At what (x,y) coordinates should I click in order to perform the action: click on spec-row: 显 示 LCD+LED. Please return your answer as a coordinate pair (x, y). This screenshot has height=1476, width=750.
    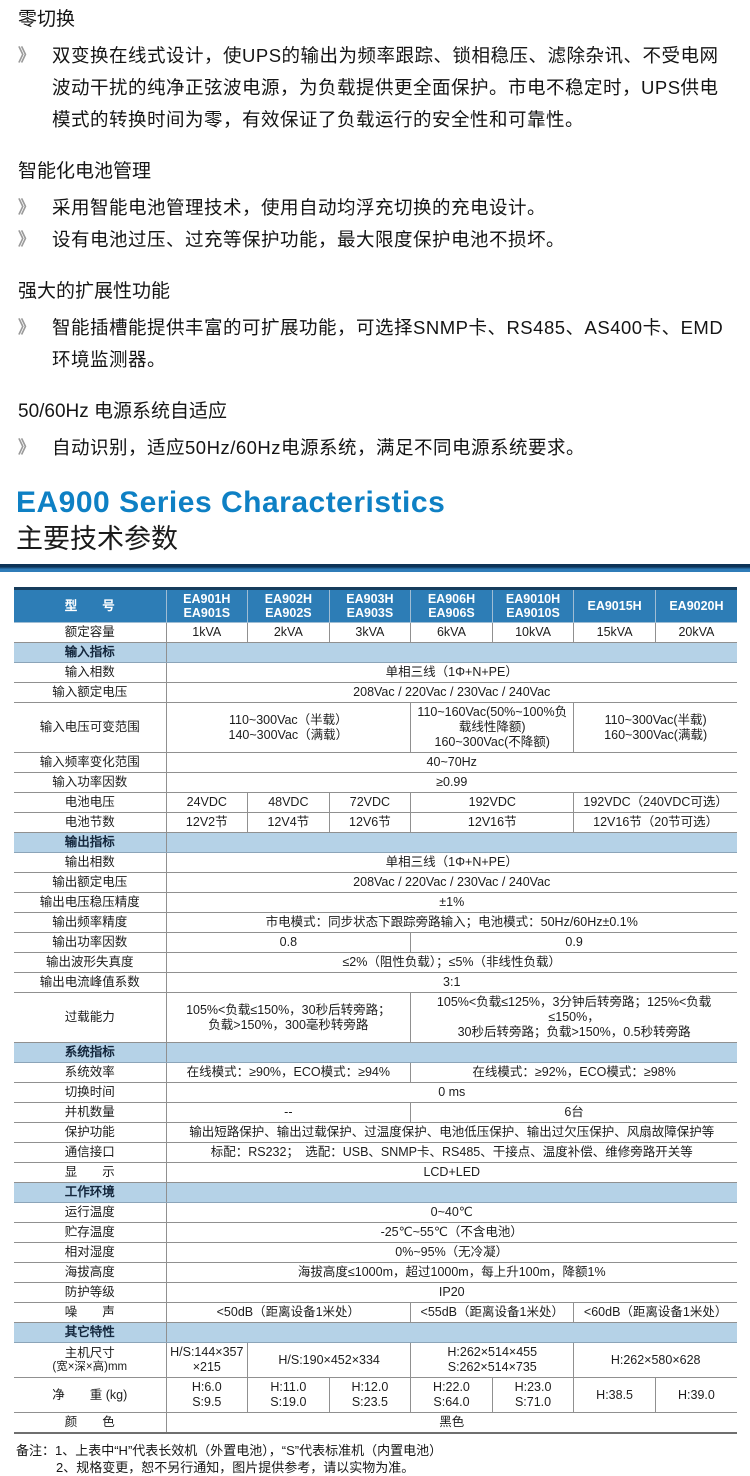
    Looking at the image, I should click on (375, 1172).